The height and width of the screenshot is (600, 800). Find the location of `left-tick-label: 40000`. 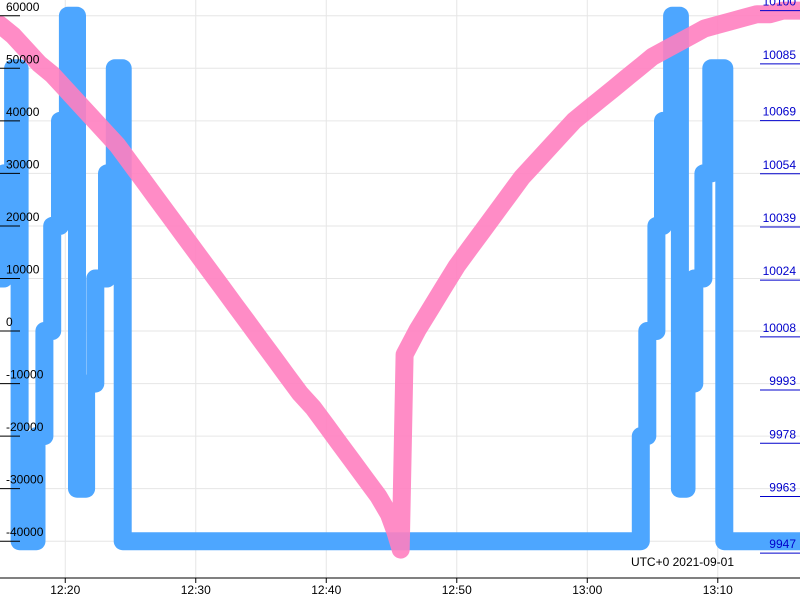

left-tick-label: 40000 is located at coordinates (23, 112).